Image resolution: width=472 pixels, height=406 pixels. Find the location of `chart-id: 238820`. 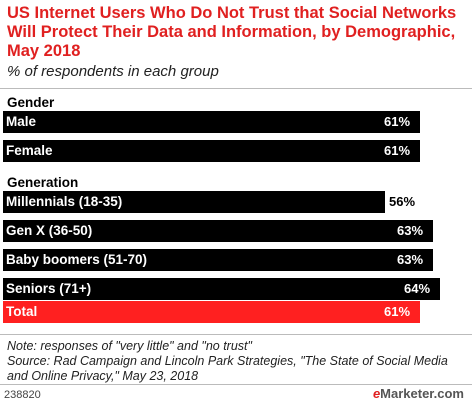

chart-id: 238820 is located at coordinates (22, 395).